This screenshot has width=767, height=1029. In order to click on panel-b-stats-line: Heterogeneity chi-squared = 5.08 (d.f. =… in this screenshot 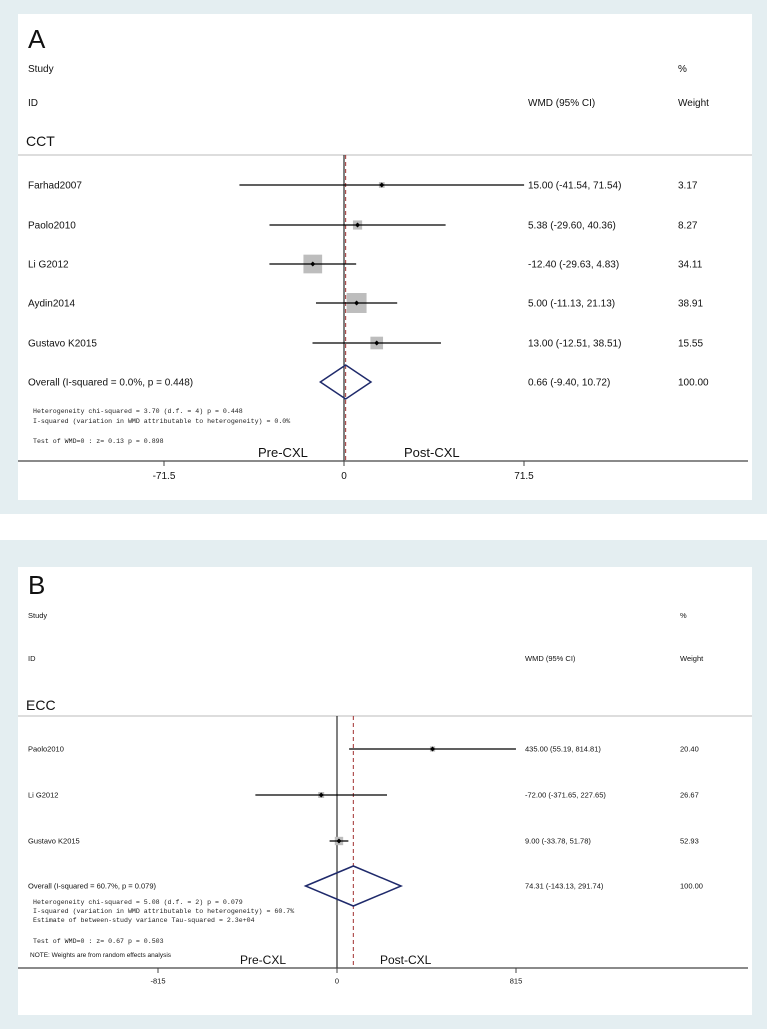, I will do `click(138, 902)`.